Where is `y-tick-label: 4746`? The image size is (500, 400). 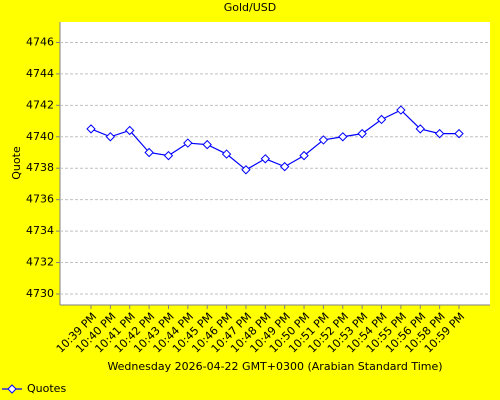
y-tick-label: 4746 is located at coordinates (40, 41).